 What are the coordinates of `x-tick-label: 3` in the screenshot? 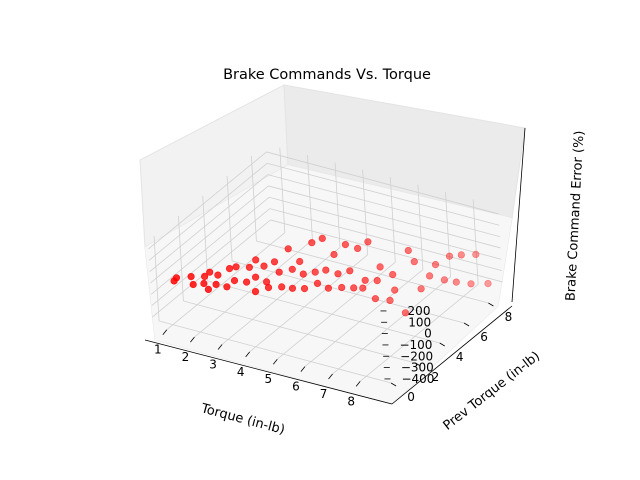 It's located at (213, 364).